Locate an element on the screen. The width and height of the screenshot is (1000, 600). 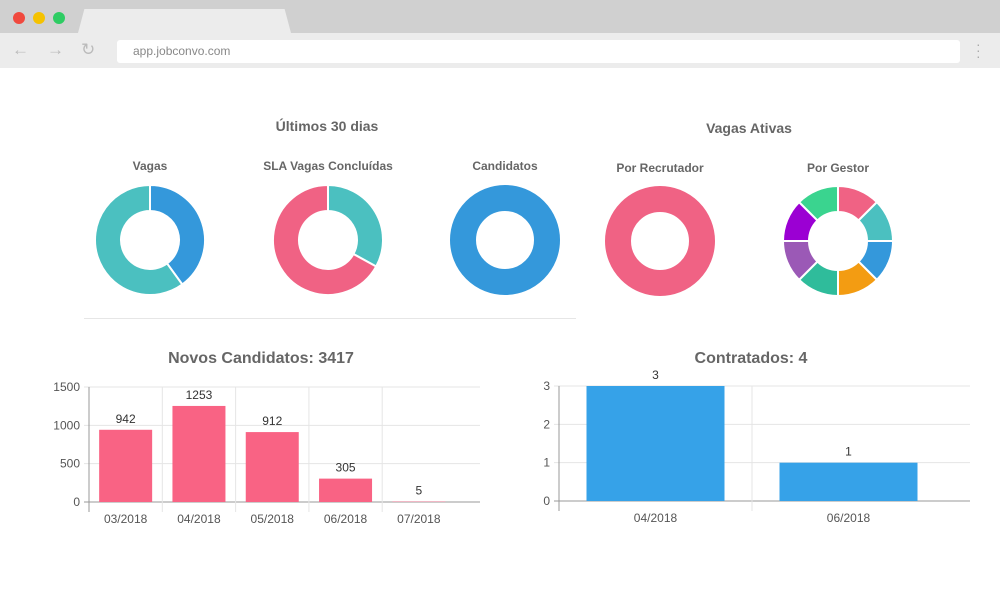
y-tick-label: 1500 is located at coordinates (66, 387).